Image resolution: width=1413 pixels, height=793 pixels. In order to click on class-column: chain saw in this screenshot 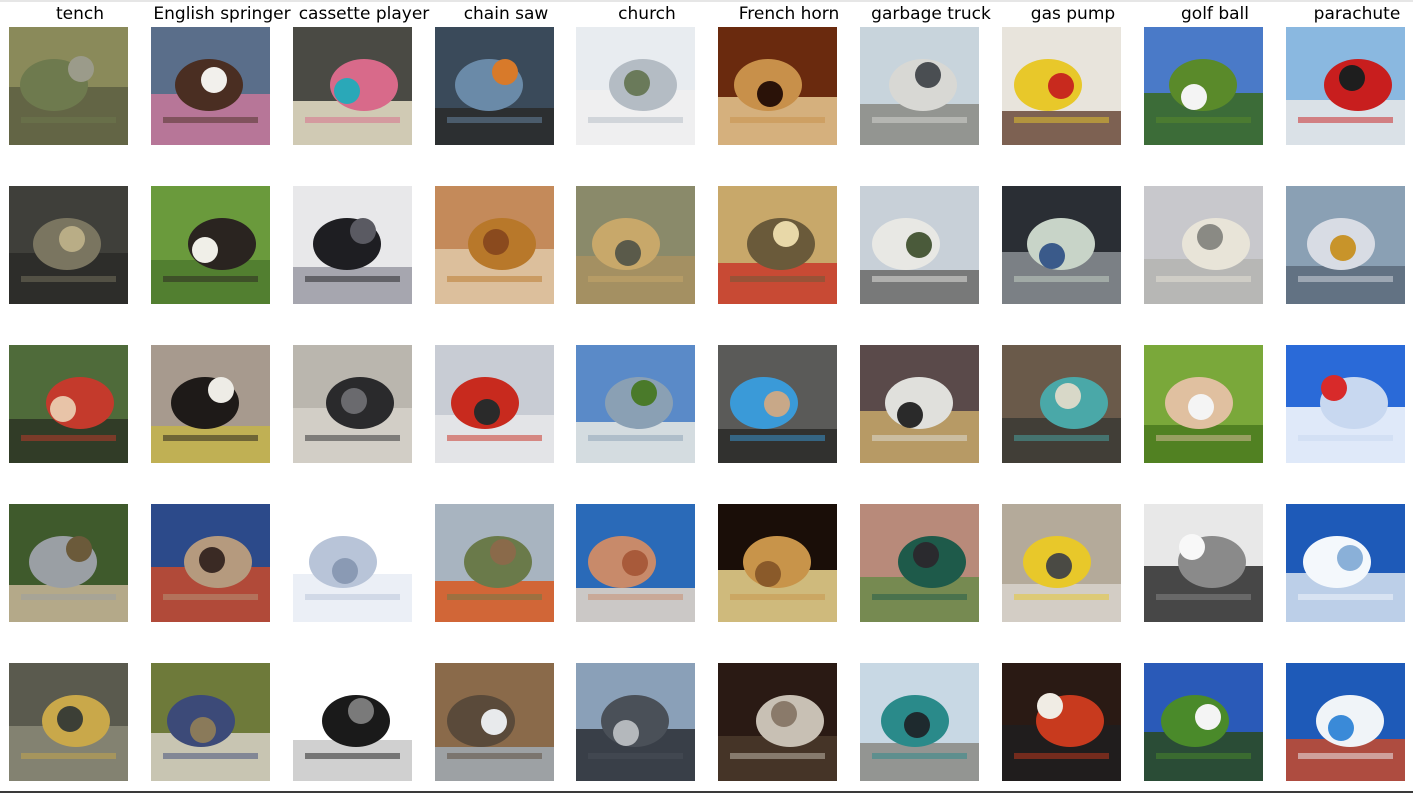, I will do `click(506, 396)`.